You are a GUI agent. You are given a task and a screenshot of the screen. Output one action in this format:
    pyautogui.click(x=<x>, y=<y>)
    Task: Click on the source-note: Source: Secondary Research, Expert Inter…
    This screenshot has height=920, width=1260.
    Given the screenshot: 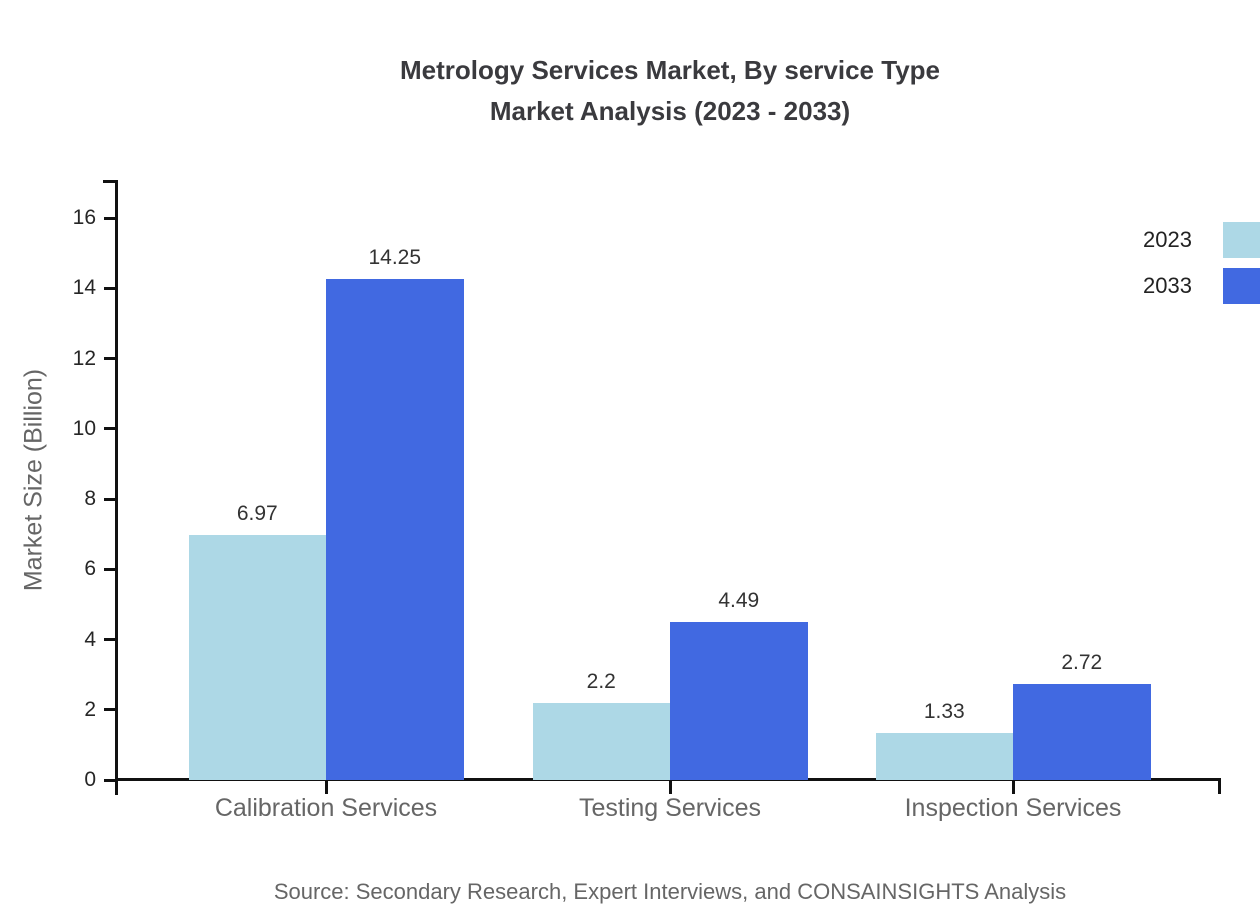 What is the action you would take?
    pyautogui.click(x=670, y=891)
    